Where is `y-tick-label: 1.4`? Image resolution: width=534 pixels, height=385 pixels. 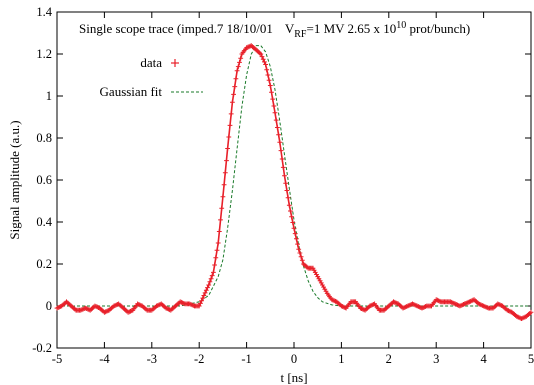
y-tick-label: 1.4 is located at coordinates (44, 12).